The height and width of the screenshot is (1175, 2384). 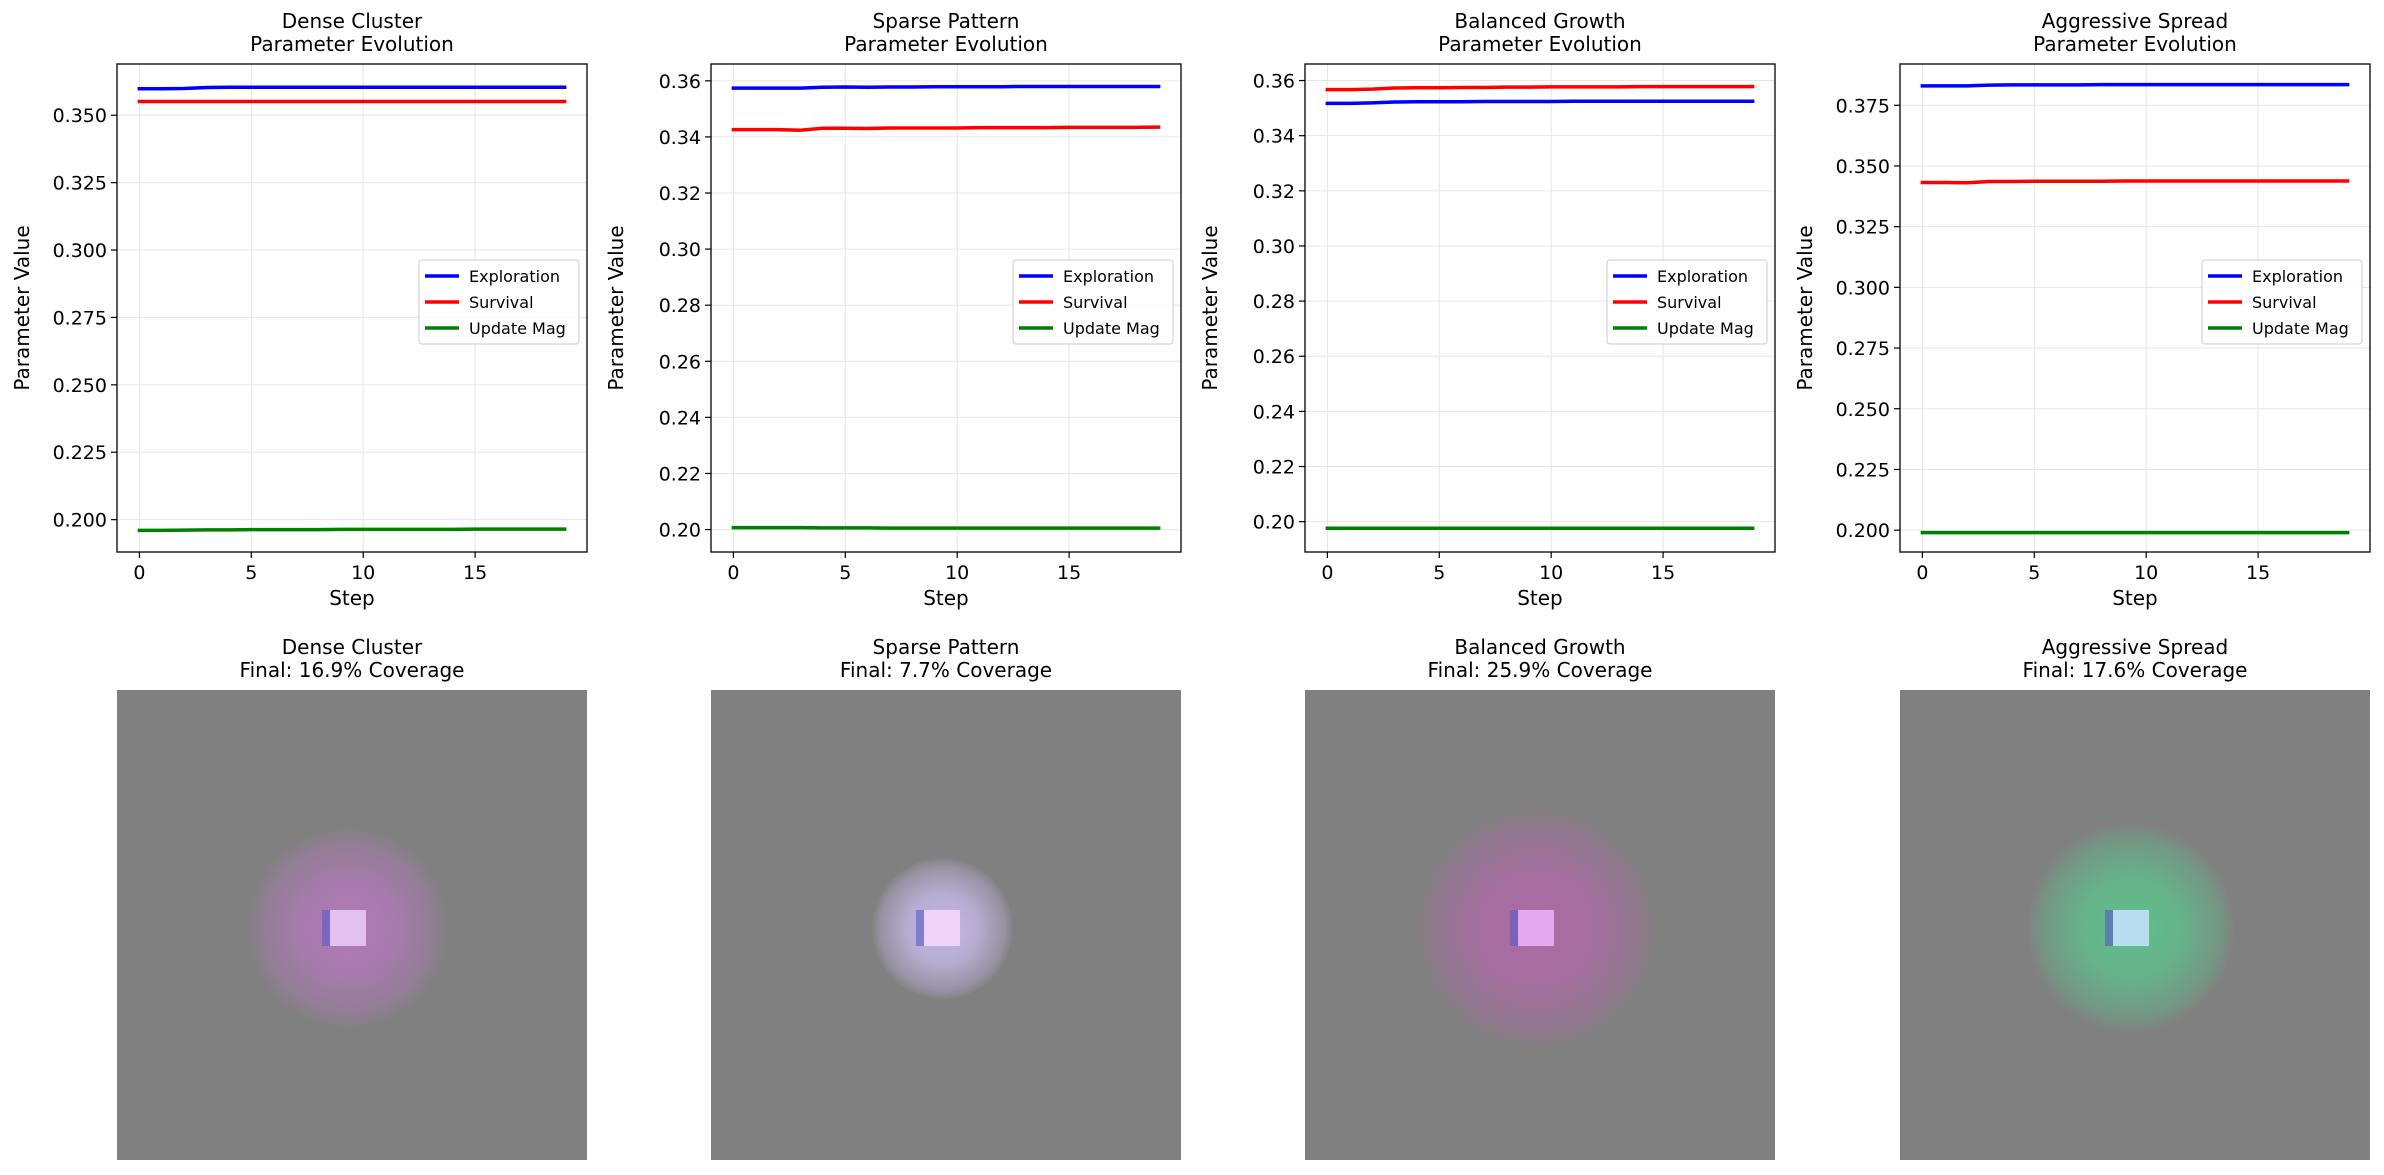 What do you see at coordinates (352, 670) in the screenshot?
I see `image-title-line-2: Final: 16.9% Coverage` at bounding box center [352, 670].